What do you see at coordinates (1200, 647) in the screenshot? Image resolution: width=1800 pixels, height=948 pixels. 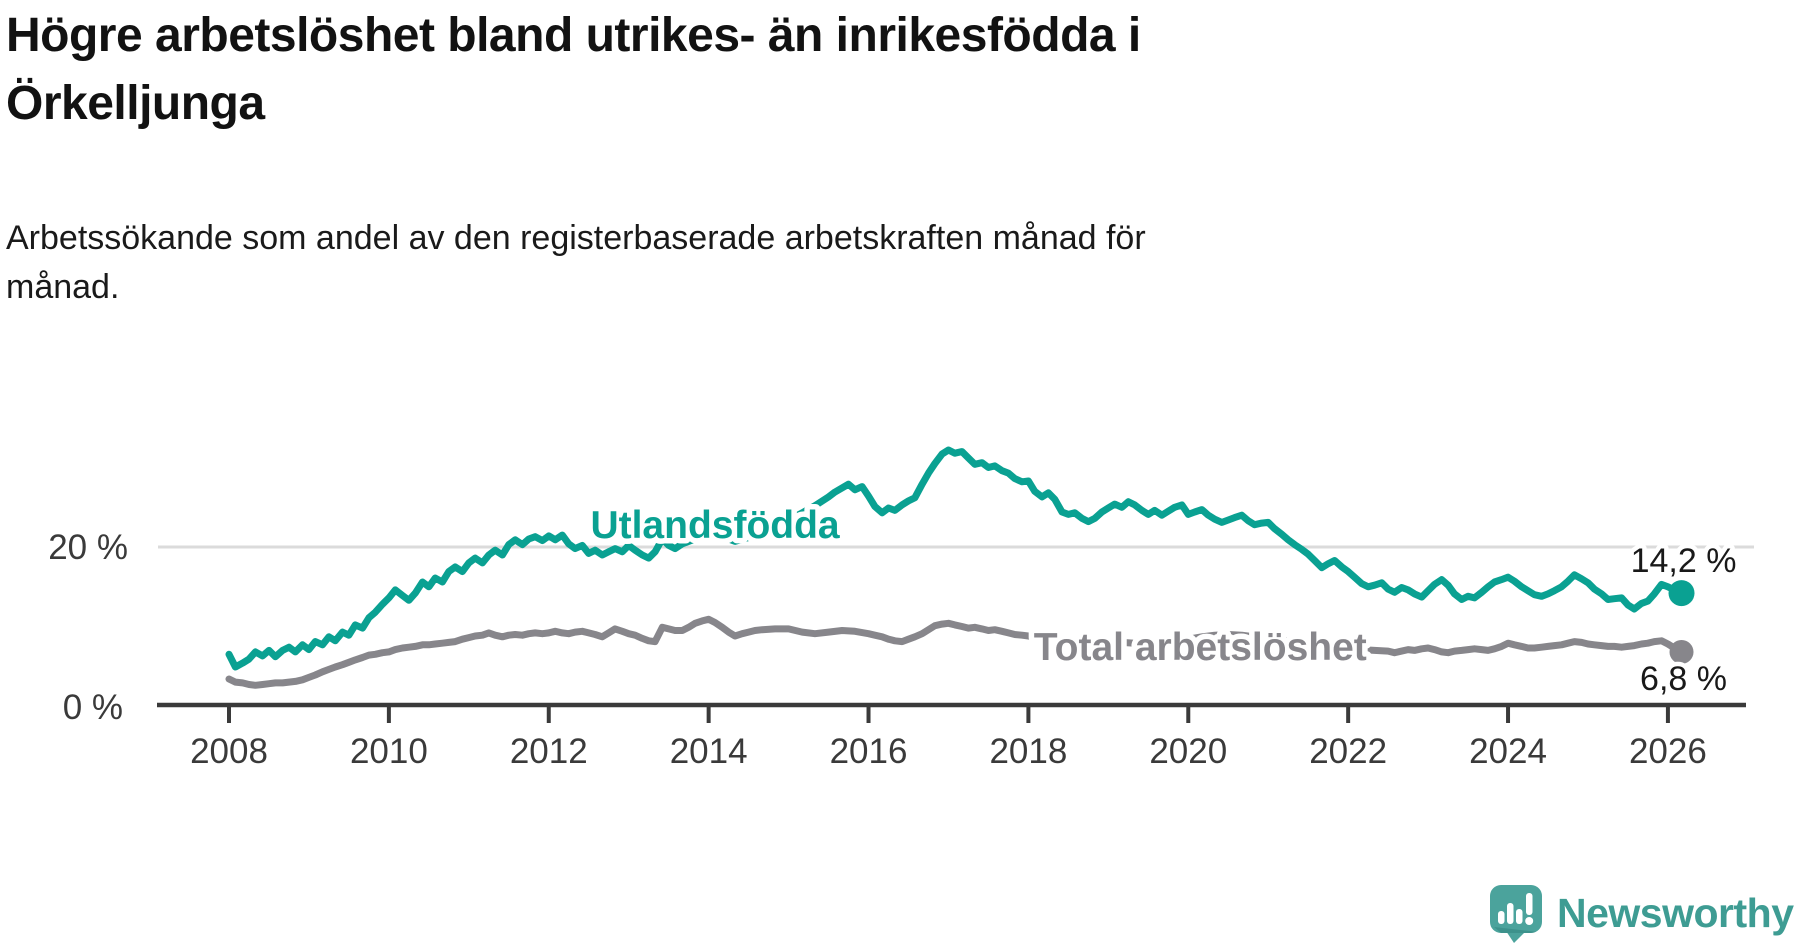 I see `series-label-total-arbetsloshet: Total arbetslöshet` at bounding box center [1200, 647].